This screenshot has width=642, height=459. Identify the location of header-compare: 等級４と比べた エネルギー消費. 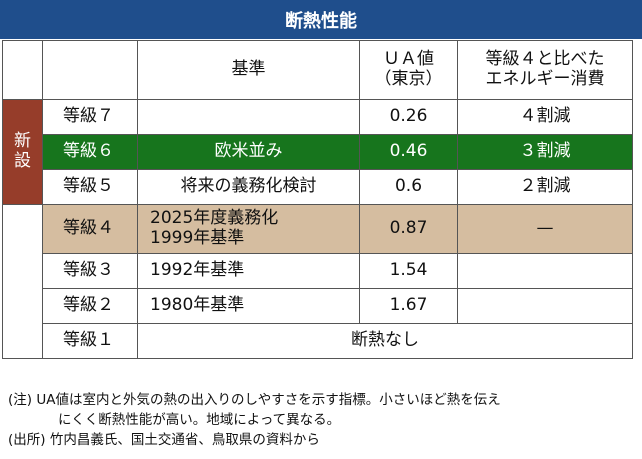
(545, 70).